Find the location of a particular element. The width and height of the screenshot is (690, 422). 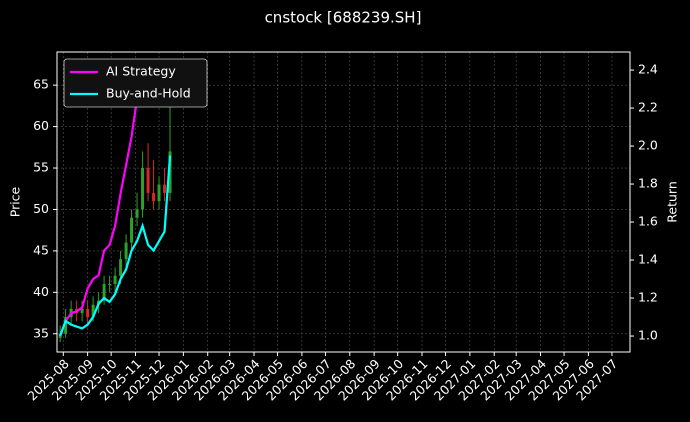

y-tick-label: 65 is located at coordinates (41, 84).